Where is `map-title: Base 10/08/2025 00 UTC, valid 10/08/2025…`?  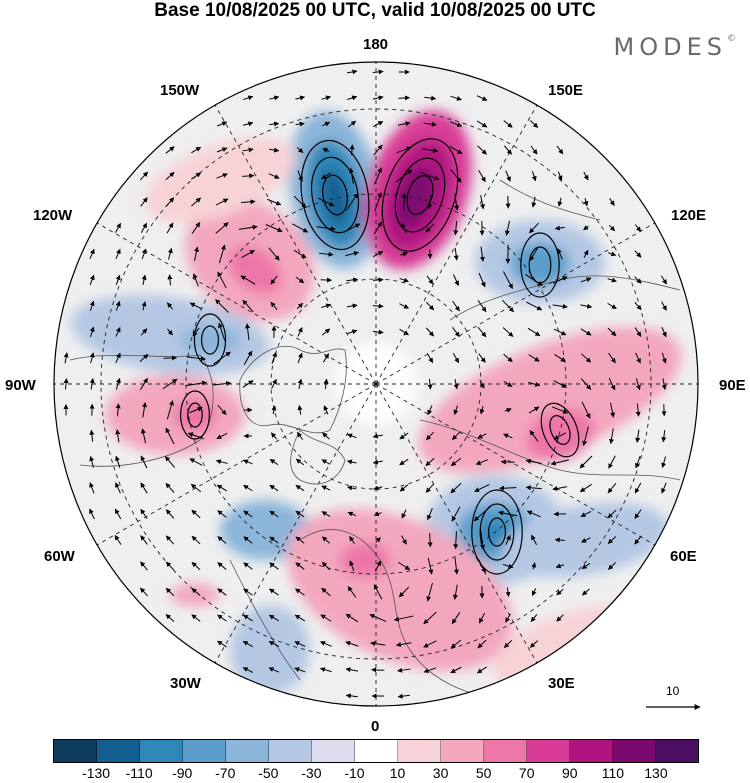 map-title: Base 10/08/2025 00 UTC, valid 10/08/2025… is located at coordinates (375, 10).